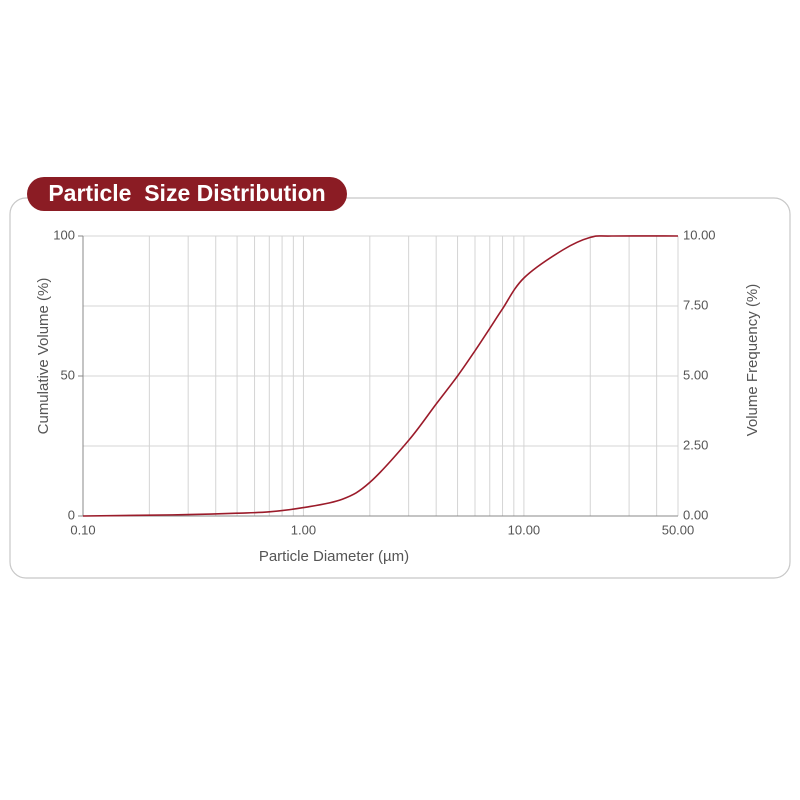 Image resolution: width=800 pixels, height=800 pixels. I want to click on chart-title: Particle Size Distribution, so click(186, 193).